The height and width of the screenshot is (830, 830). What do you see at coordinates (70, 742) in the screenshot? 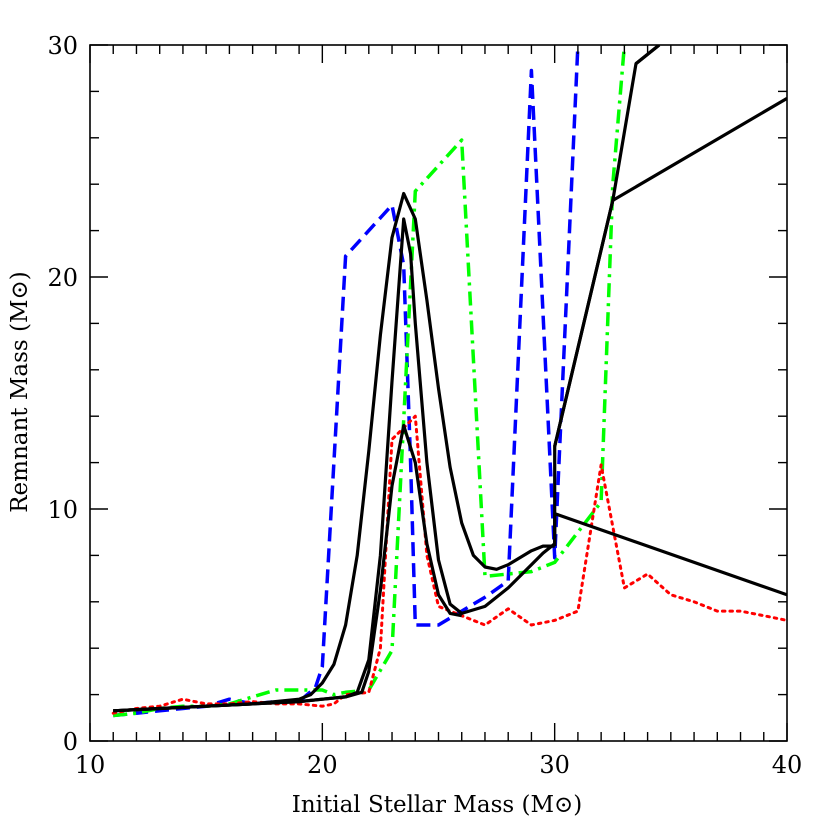
I see `y-tick-label: 0` at bounding box center [70, 742].